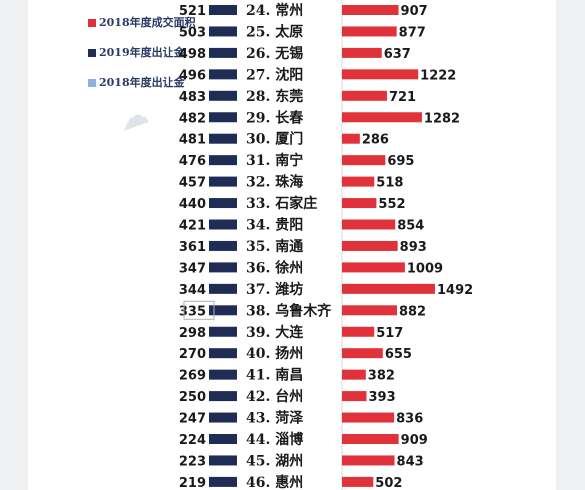  What do you see at coordinates (389, 183) in the screenshot?
I see `right-value-label: 518` at bounding box center [389, 183].